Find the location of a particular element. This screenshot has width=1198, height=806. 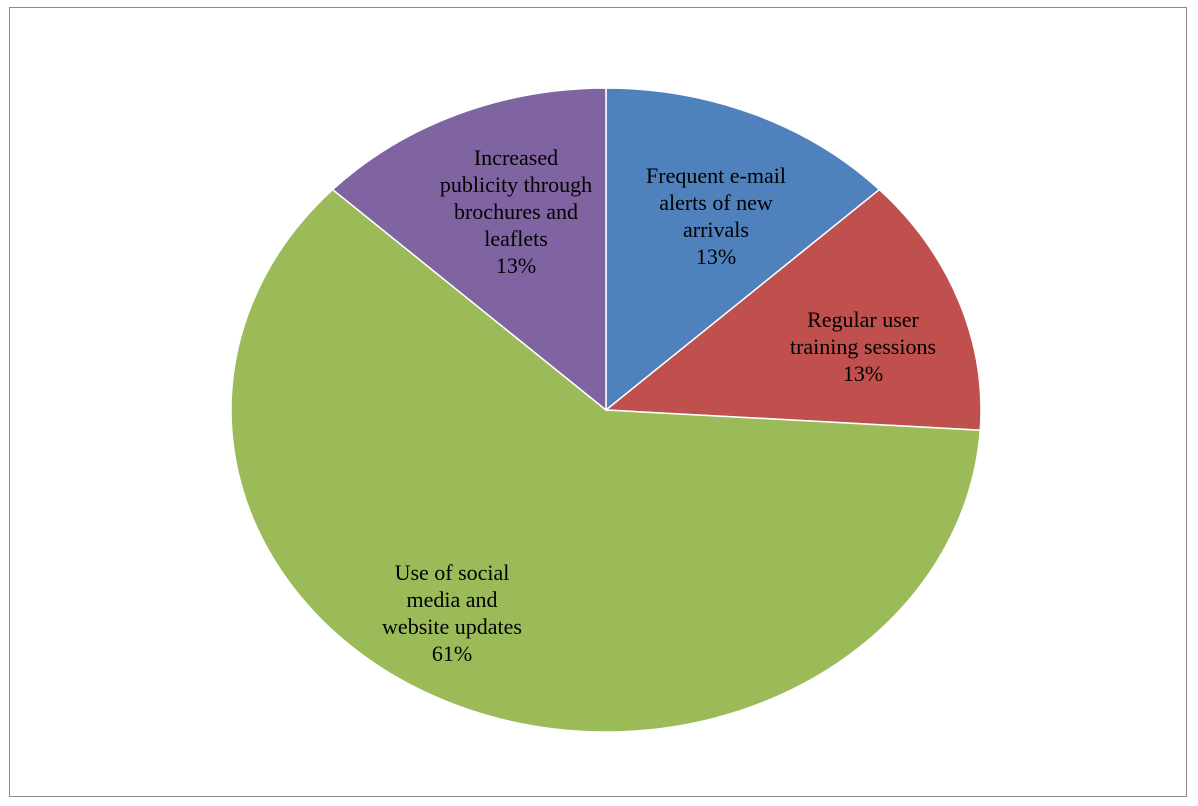

label-line: Frequent e-mail is located at coordinates (716, 175).